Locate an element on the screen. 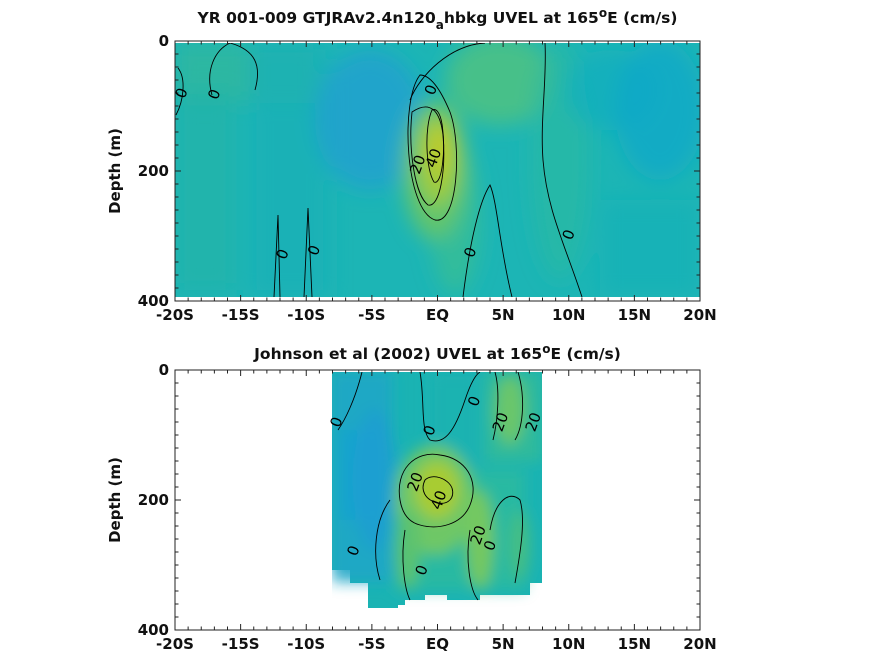  bottom-y-tick-label: 400 is located at coordinates (153, 630).